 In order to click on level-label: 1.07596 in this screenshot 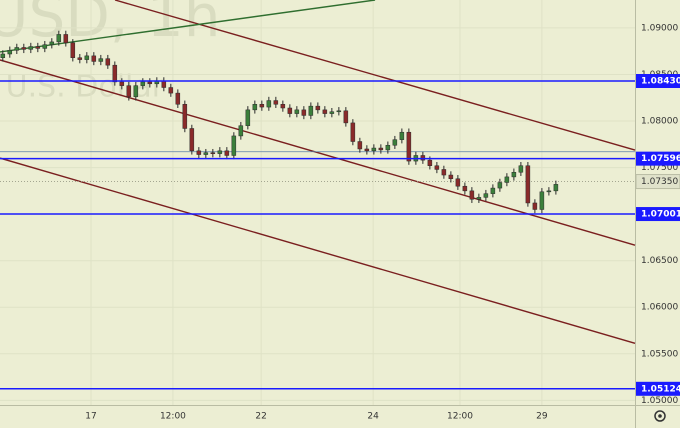, I will do `click(660, 159)`.